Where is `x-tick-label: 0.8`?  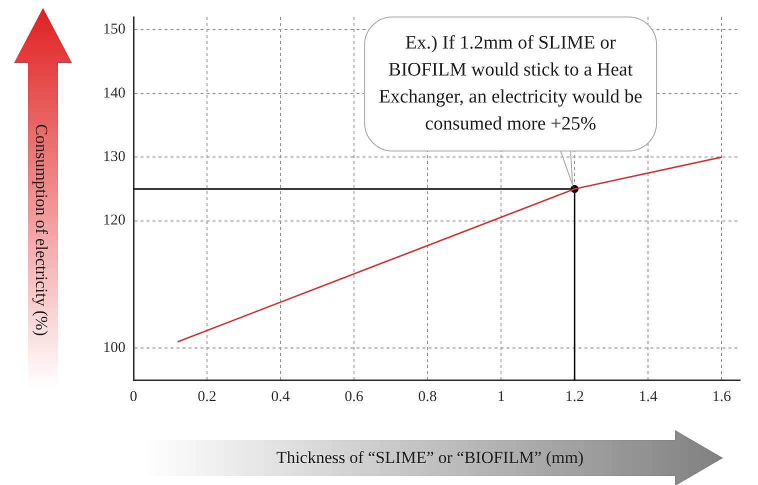 x-tick-label: 0.8 is located at coordinates (427, 396).